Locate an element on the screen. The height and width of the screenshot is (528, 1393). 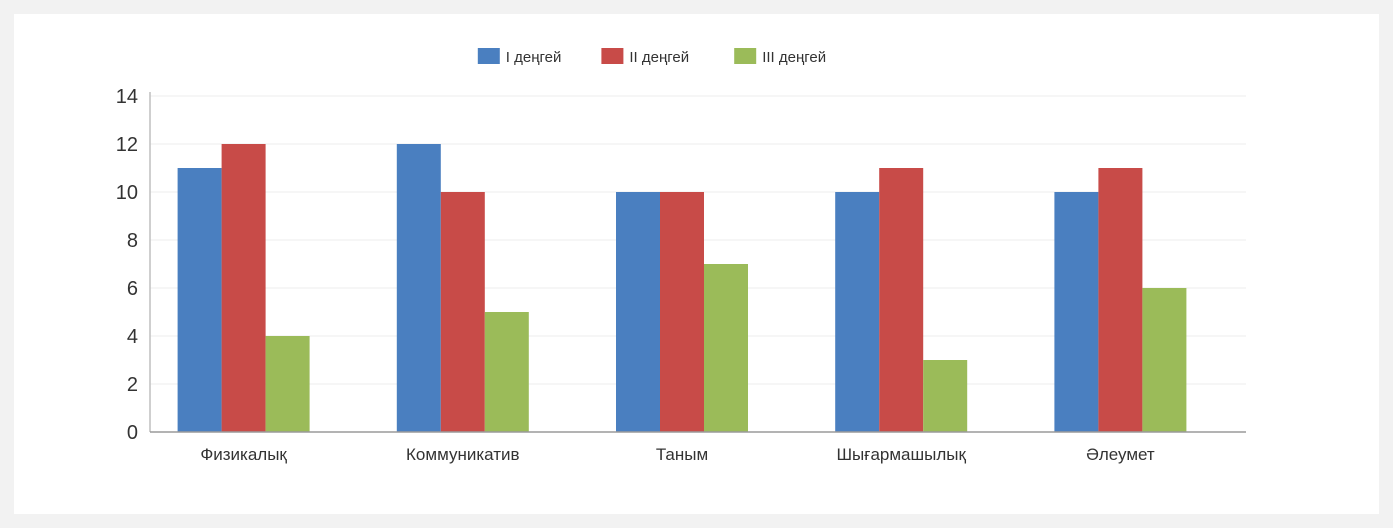
y-tick-label: 8 is located at coordinates (132, 241).